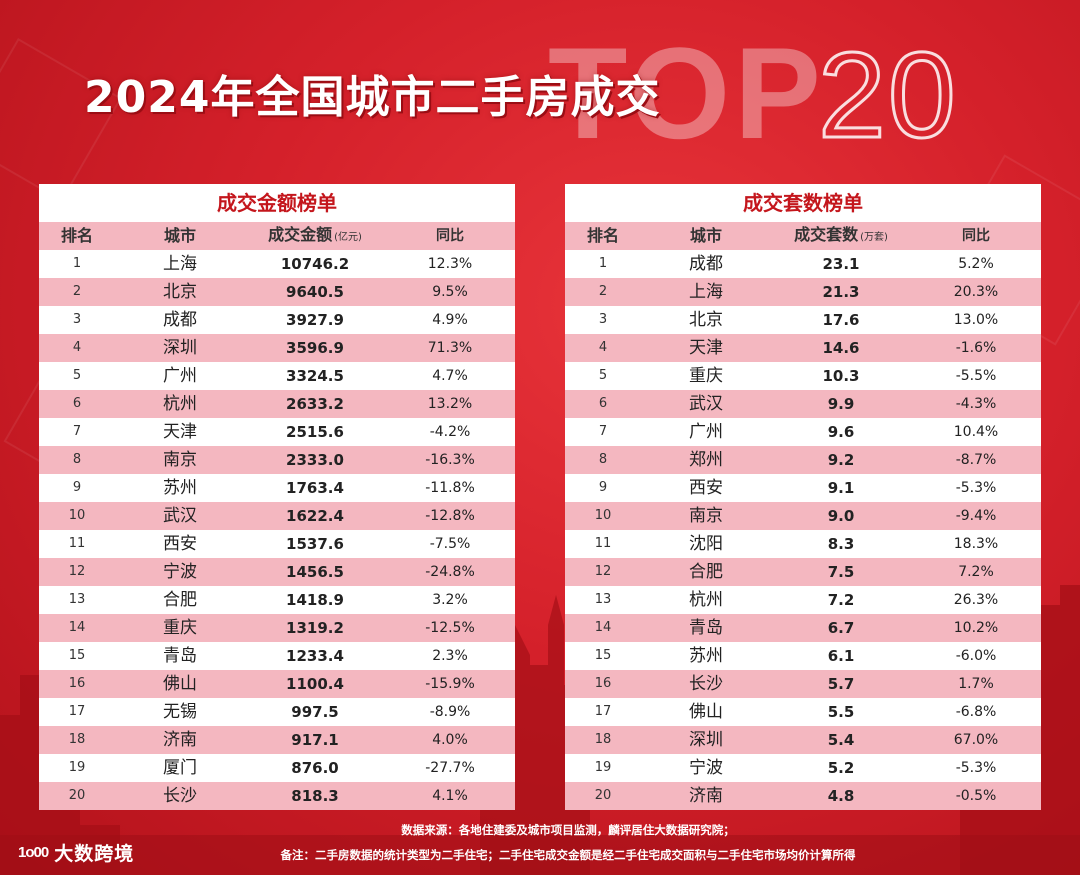 This screenshot has height=875, width=1080. I want to click on value-cell: 9.0, so click(841, 516).